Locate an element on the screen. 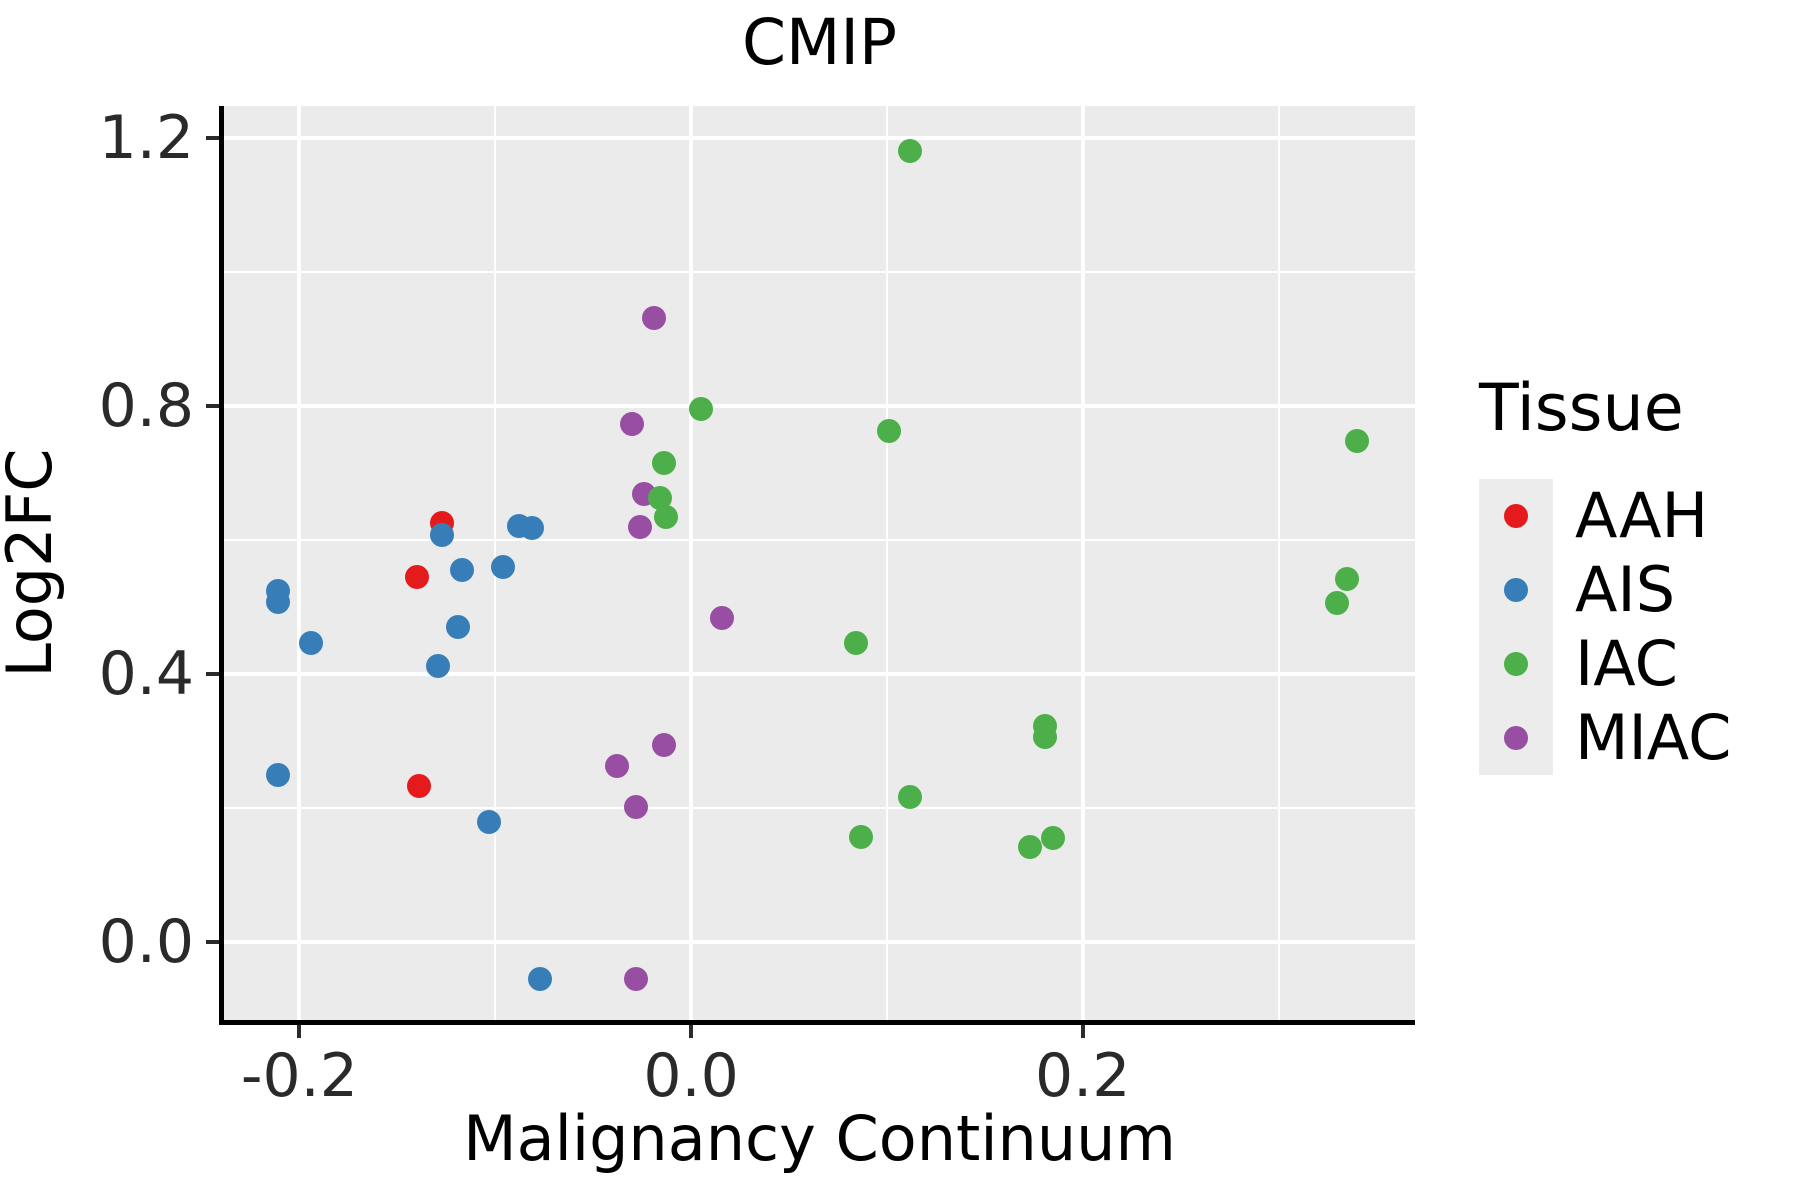 The image size is (1800, 1200). legend-label: IAC is located at coordinates (1626, 663).